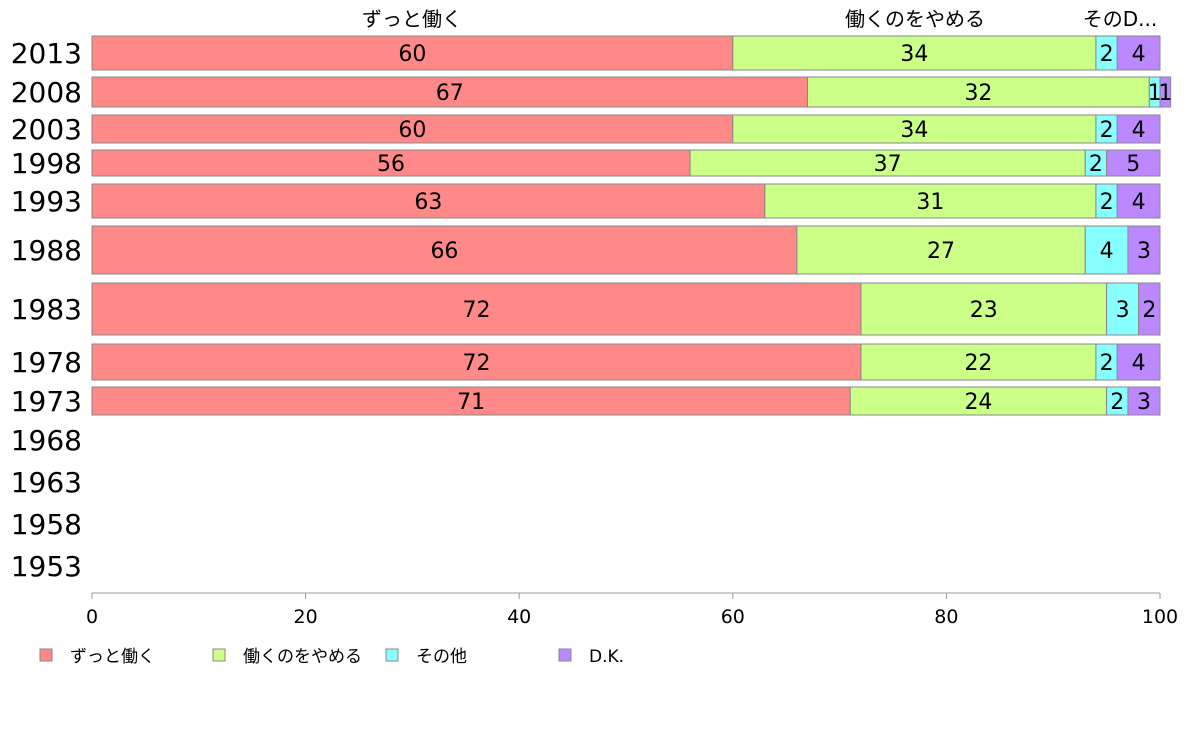 Image resolution: width=1188 pixels, height=736 pixels. What do you see at coordinates (412, 19) in the screenshot?
I see `top-series-label: ずっと働く` at bounding box center [412, 19].